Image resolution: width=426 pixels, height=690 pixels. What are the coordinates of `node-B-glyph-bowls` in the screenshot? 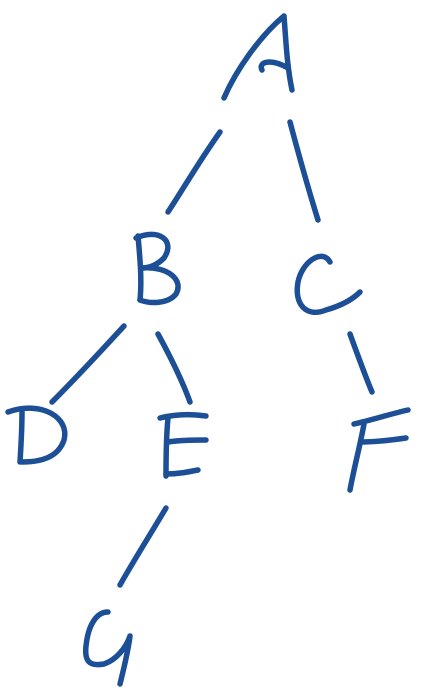 It's located at (157, 268).